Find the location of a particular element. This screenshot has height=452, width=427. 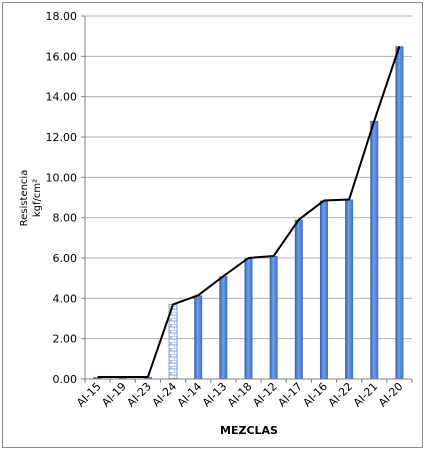

y-tick-label: 18.00 is located at coordinates (62, 16).